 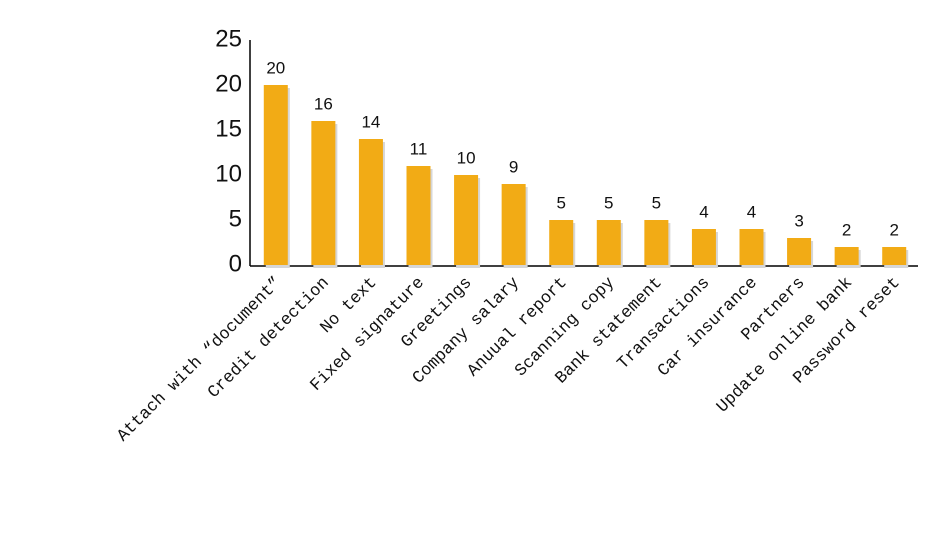 What do you see at coordinates (275, 67) in the screenshot?
I see `value-label: 20` at bounding box center [275, 67].